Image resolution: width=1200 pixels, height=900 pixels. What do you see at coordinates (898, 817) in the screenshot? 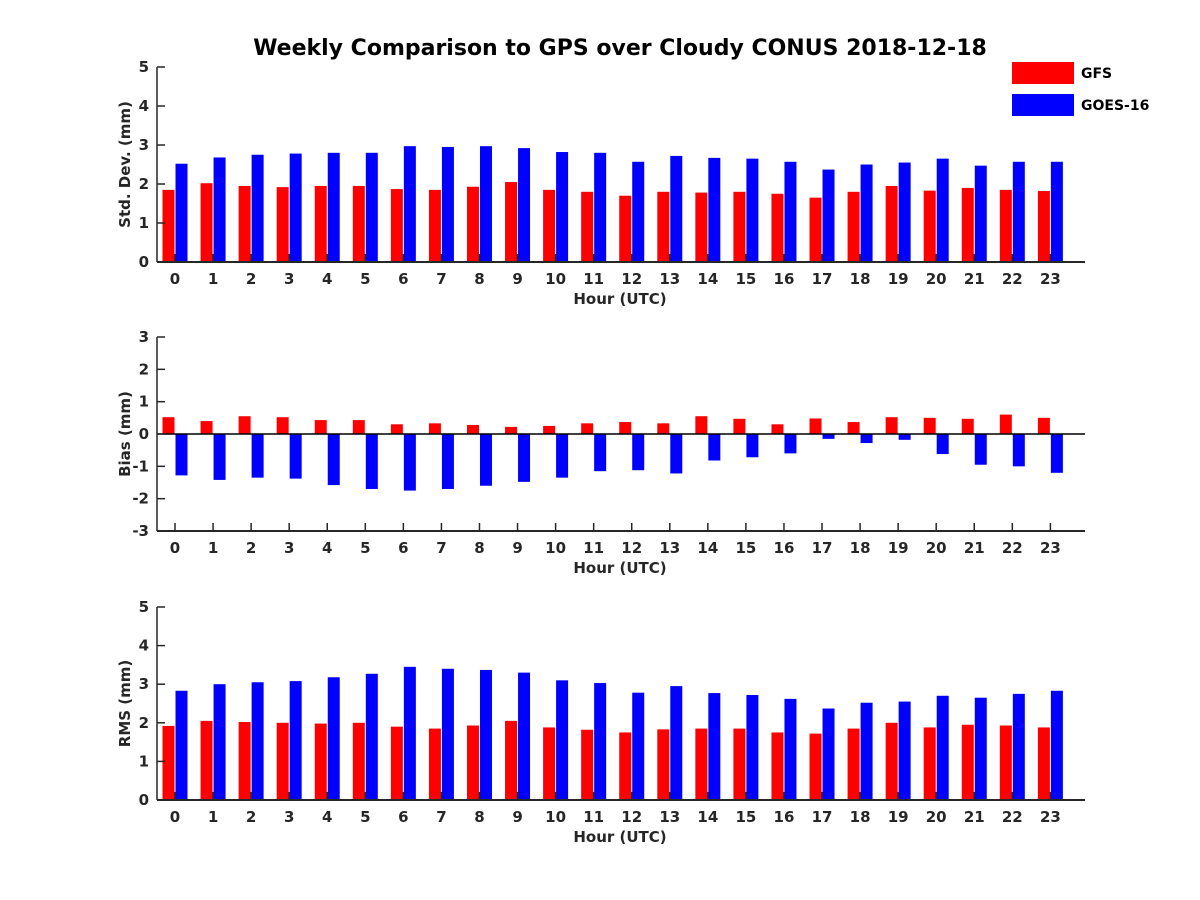
I see `x-tick-label: 19` at bounding box center [898, 817].